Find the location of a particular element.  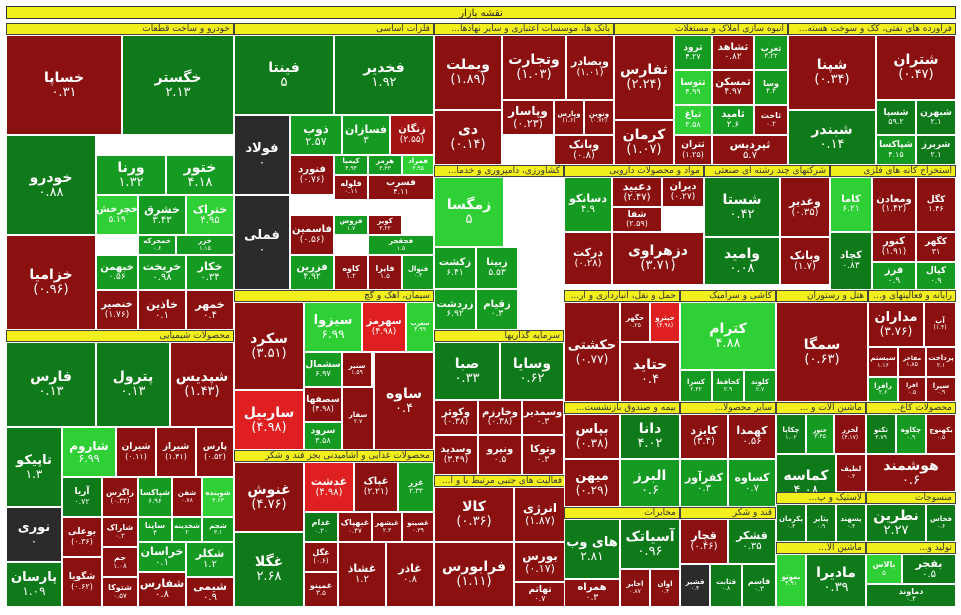

stock-tile: پترول ۰.۱۳ is located at coordinates (133, 384).